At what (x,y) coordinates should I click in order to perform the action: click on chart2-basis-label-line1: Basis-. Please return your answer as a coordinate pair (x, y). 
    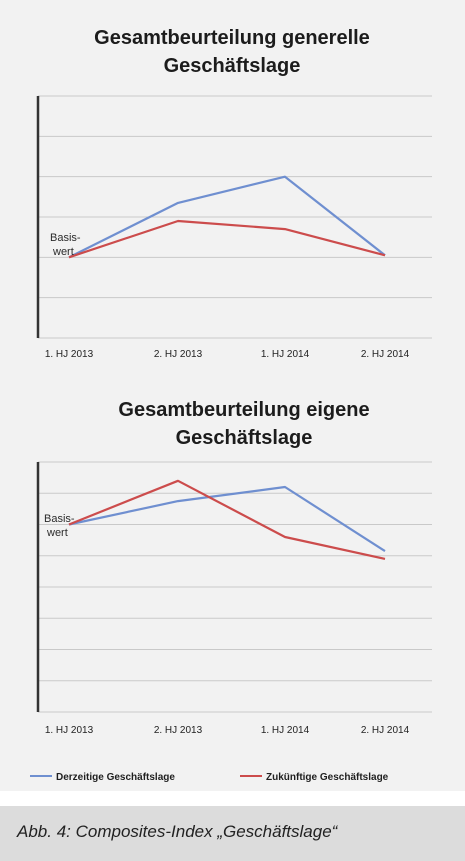
    Looking at the image, I should click on (59, 519).